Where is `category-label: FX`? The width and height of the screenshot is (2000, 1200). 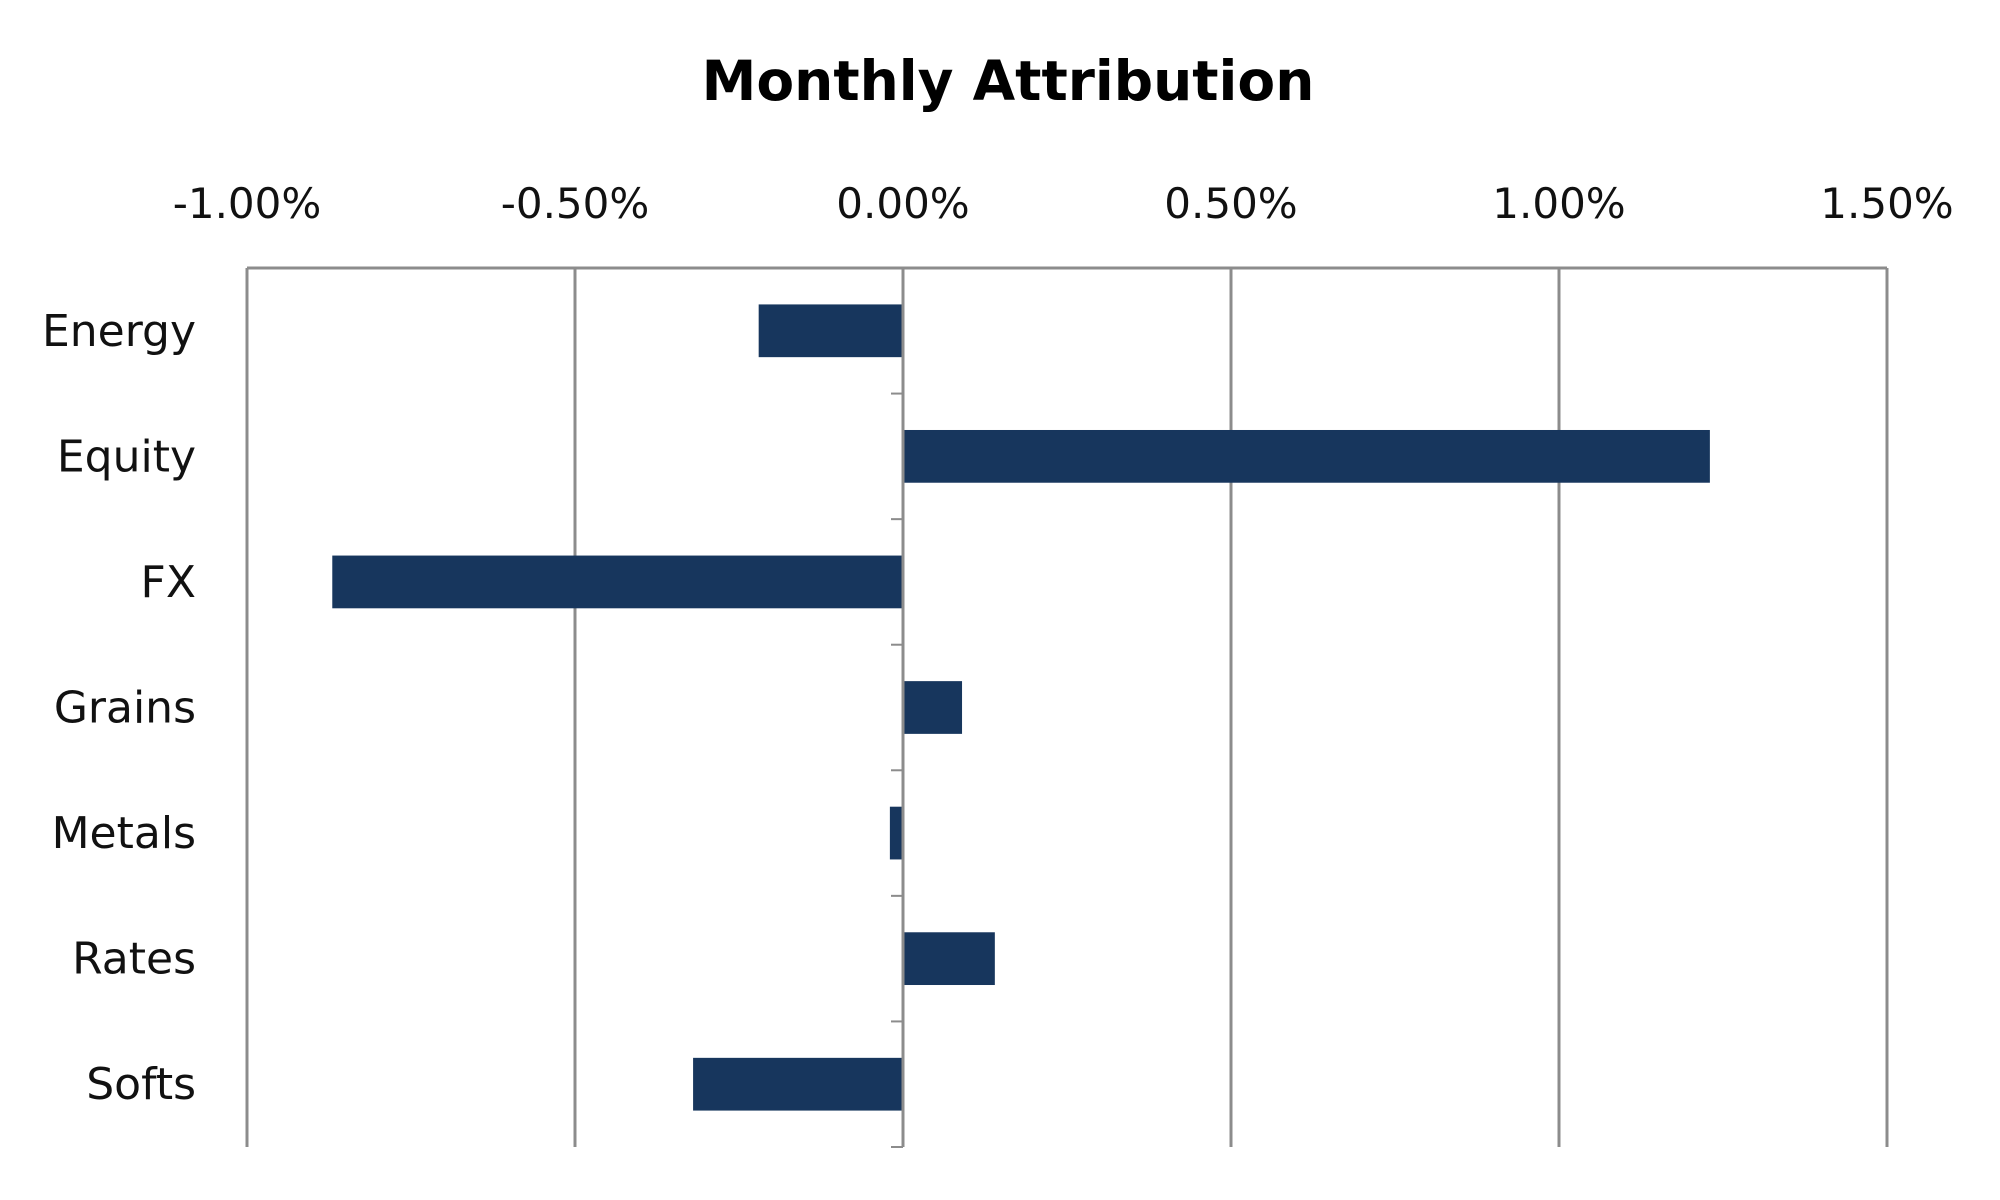 category-label: FX is located at coordinates (168, 582).